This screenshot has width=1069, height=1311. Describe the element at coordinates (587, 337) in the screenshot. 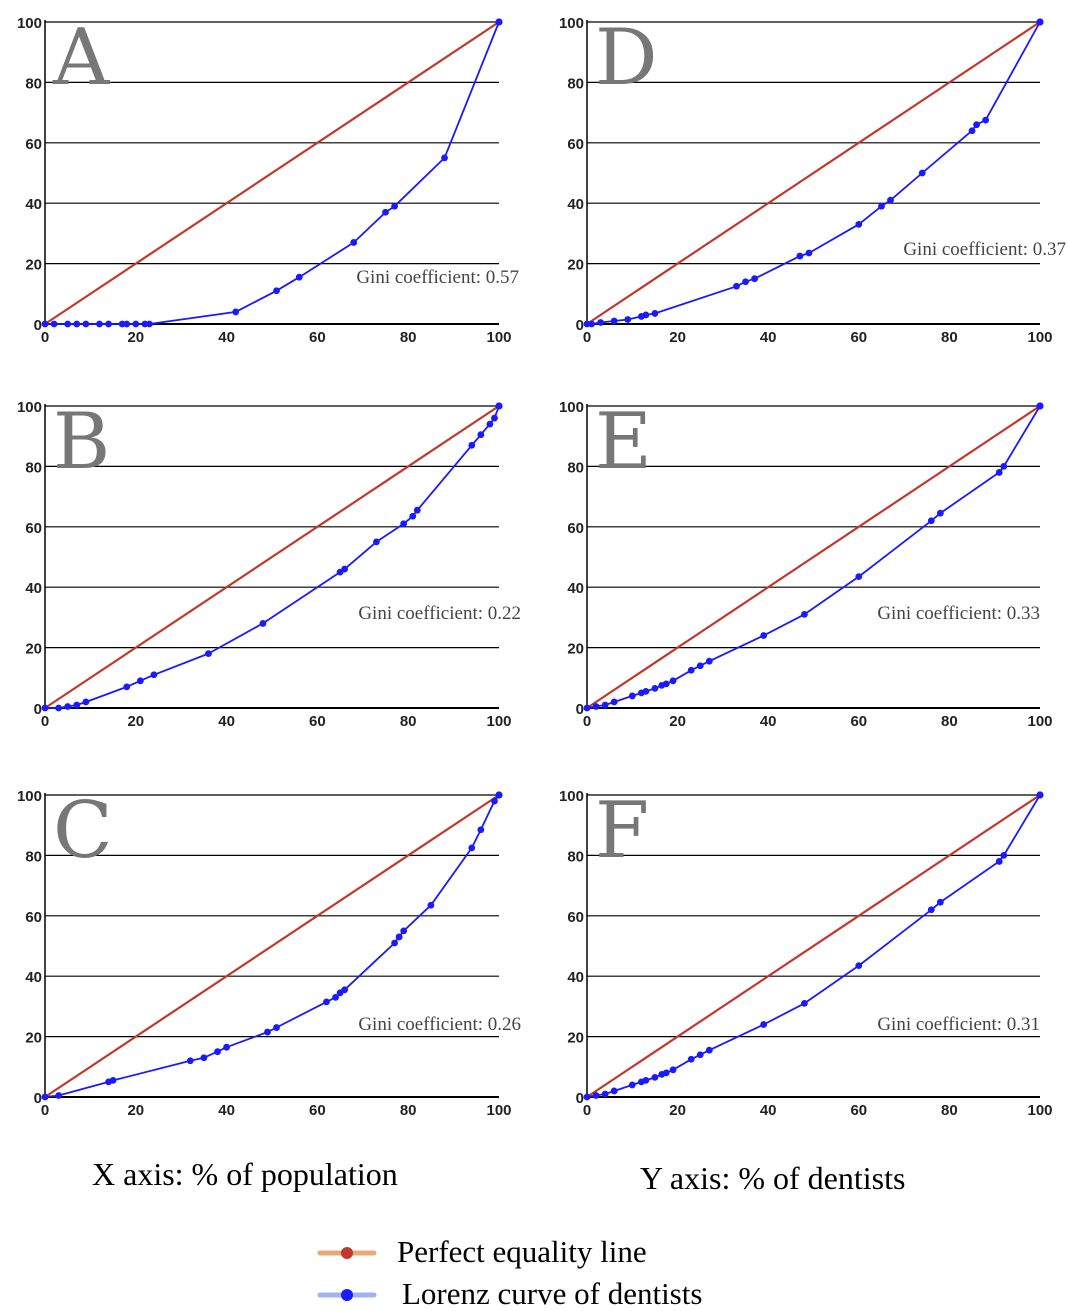

I see `x-tick-d-0: 0` at that location.